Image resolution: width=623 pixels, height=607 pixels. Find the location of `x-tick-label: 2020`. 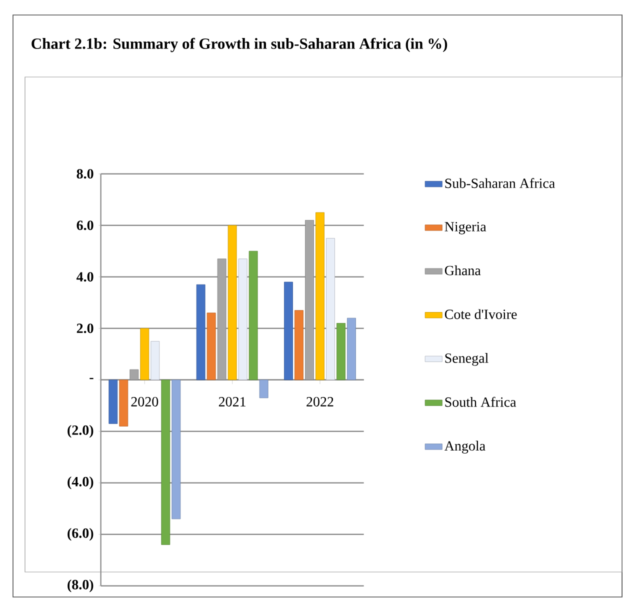

x-tick-label: 2020 is located at coordinates (144, 401).